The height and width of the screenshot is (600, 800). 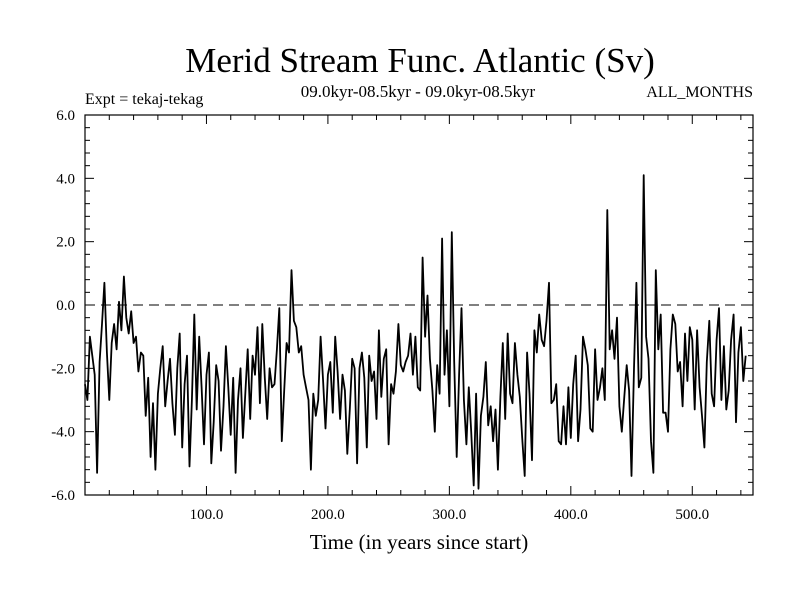 What do you see at coordinates (699, 92) in the screenshot?
I see `months-label: ALL_MONTHS` at bounding box center [699, 92].